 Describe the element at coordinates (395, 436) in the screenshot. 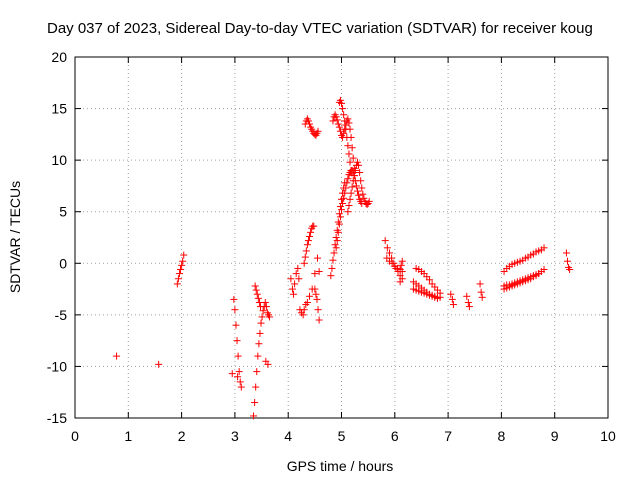

I see `x-tick-label: 6` at that location.